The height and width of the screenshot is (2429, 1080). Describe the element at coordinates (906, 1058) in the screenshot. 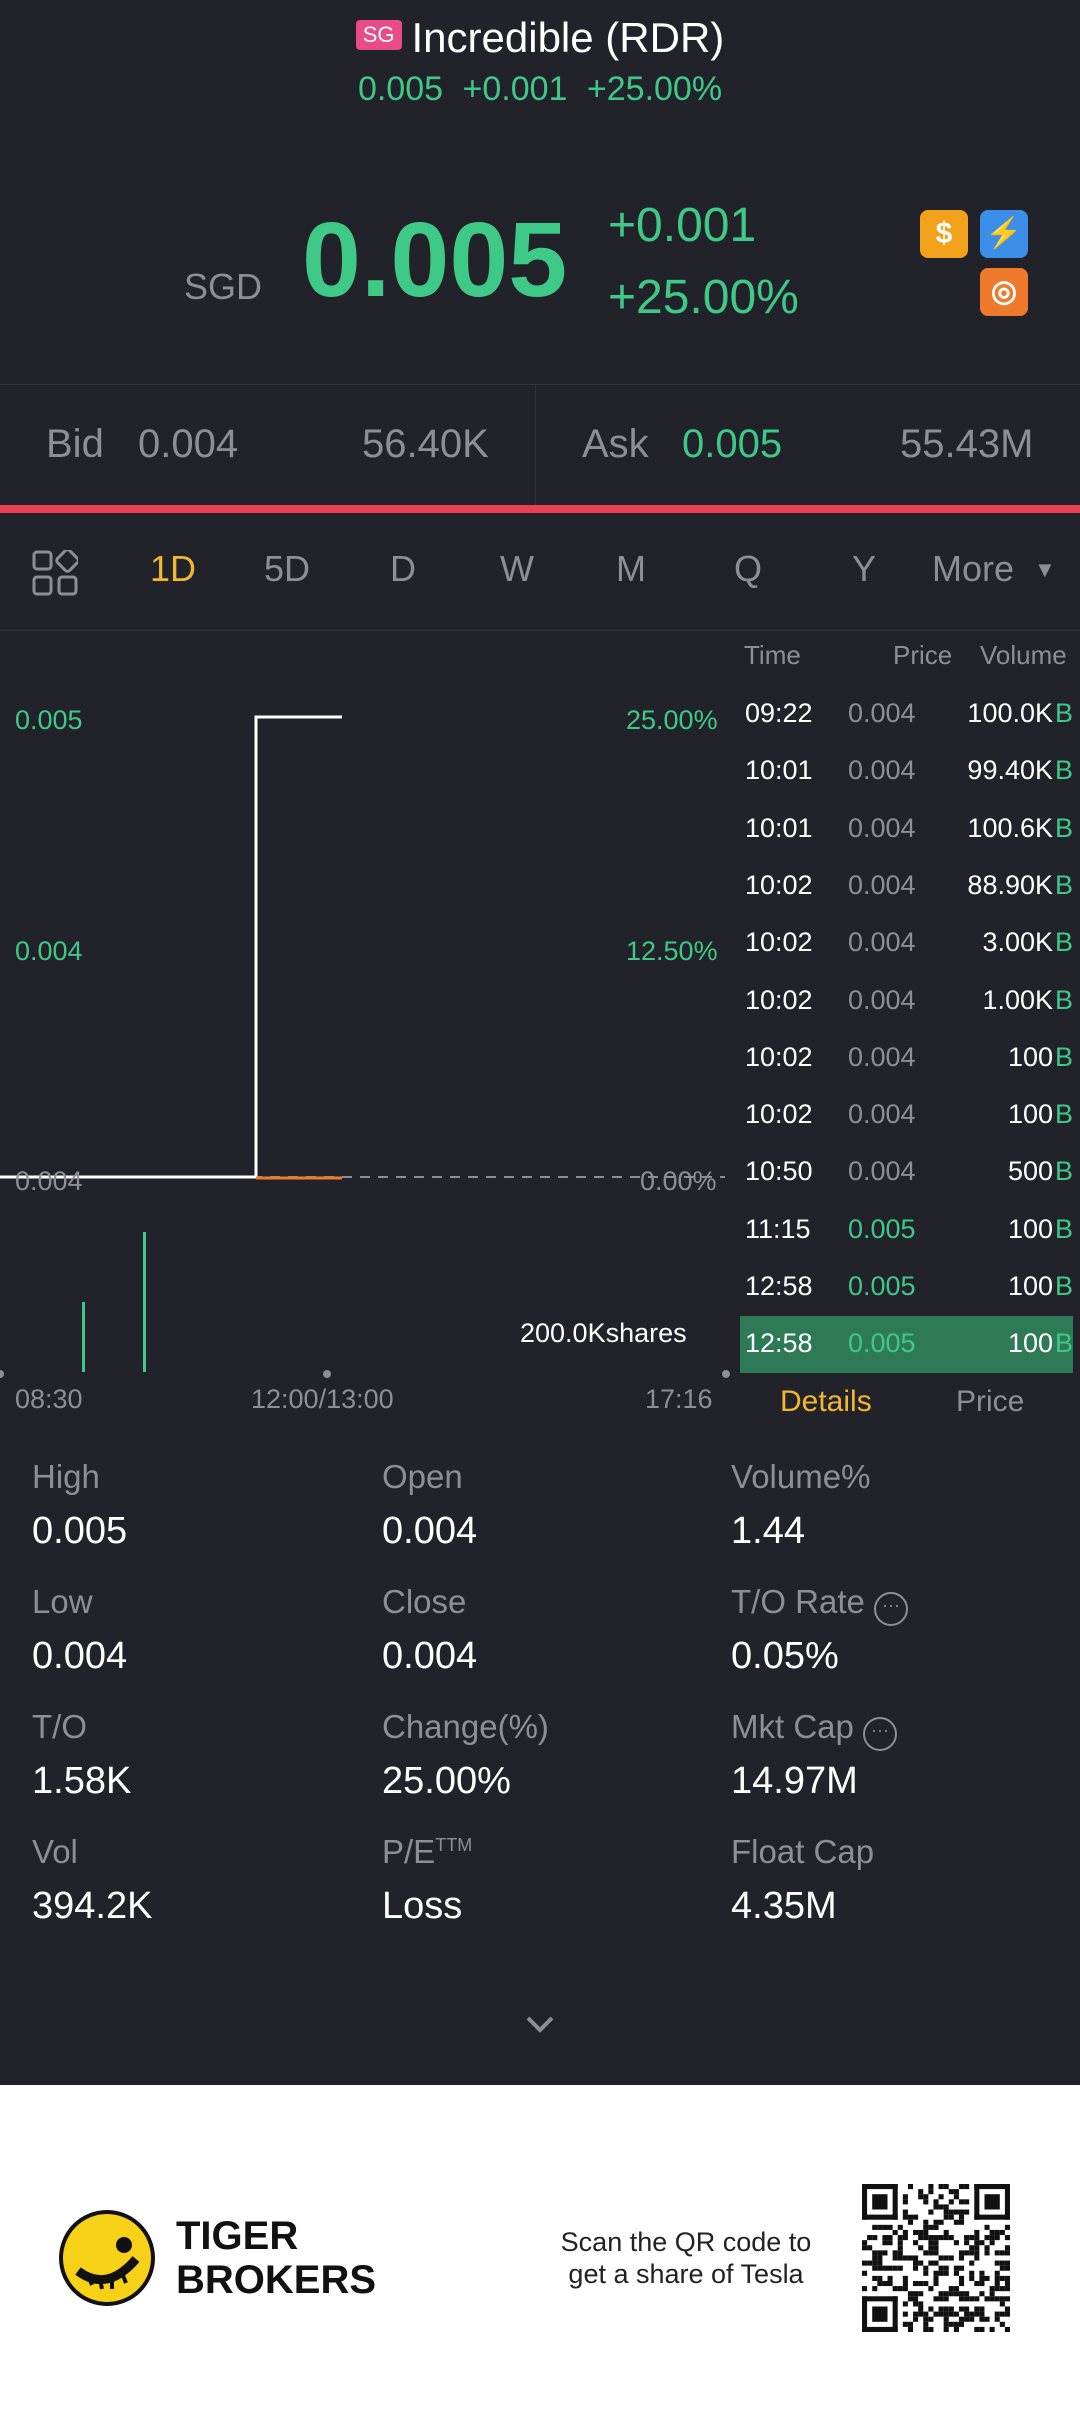

I see `trade-row: 10:02 0.004 100 B` at that location.